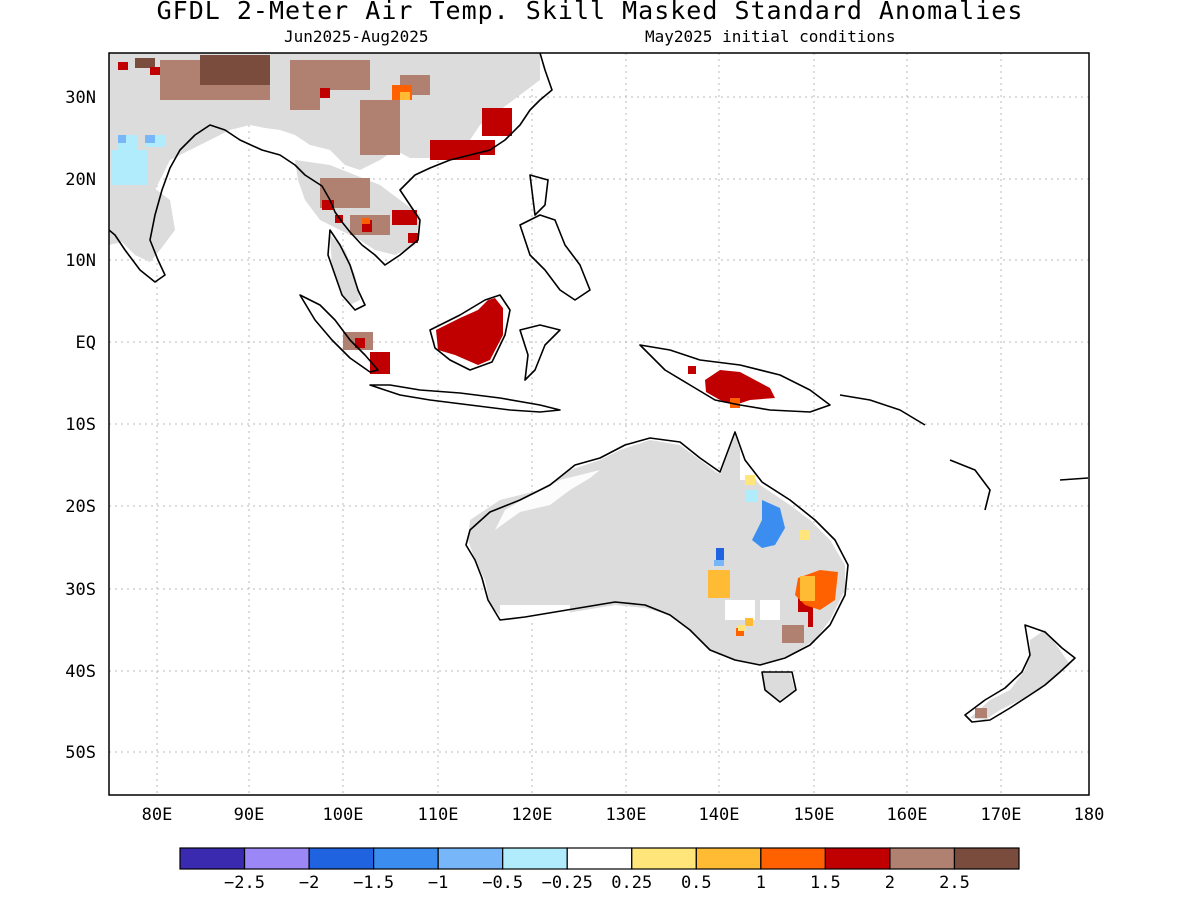 Image resolution: width=1200 pixels, height=900 pixels. What do you see at coordinates (825, 883) in the screenshot?
I see `colorbar-label: 1.5` at bounding box center [825, 883].